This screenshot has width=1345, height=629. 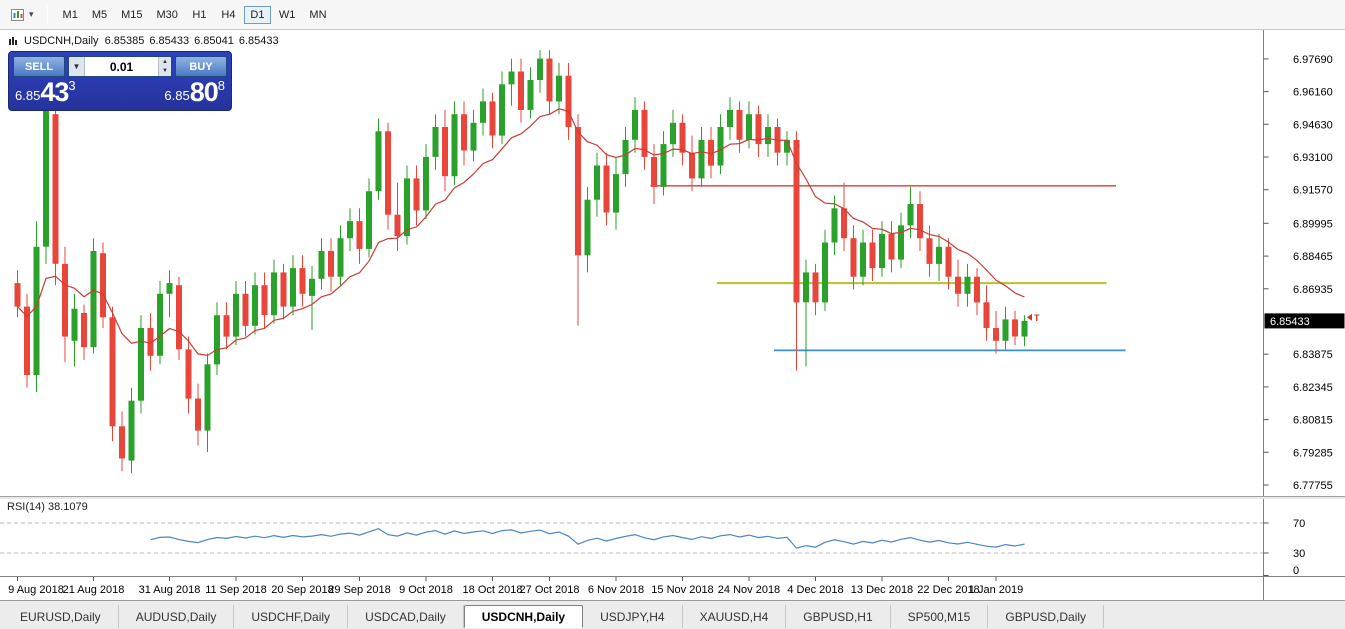 I want to click on tab-gbpusd-daily: GBPUSD,Daily, so click(x=1046, y=616).